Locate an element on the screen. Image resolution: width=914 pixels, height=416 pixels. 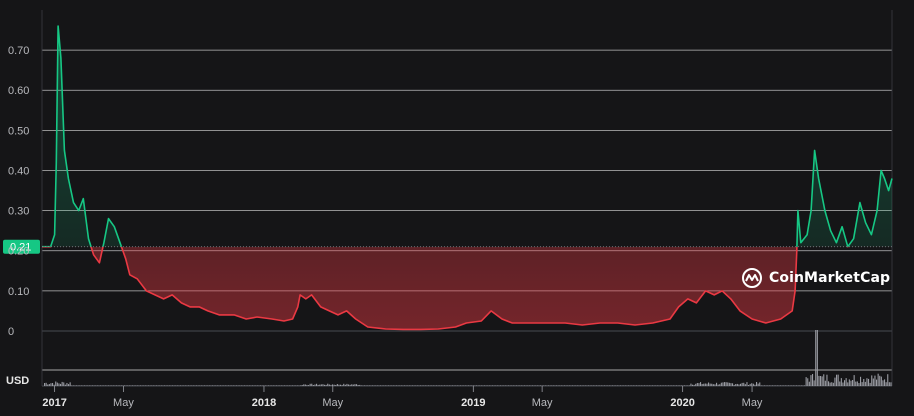
y-tick-label: 0.60 is located at coordinates (18, 91).